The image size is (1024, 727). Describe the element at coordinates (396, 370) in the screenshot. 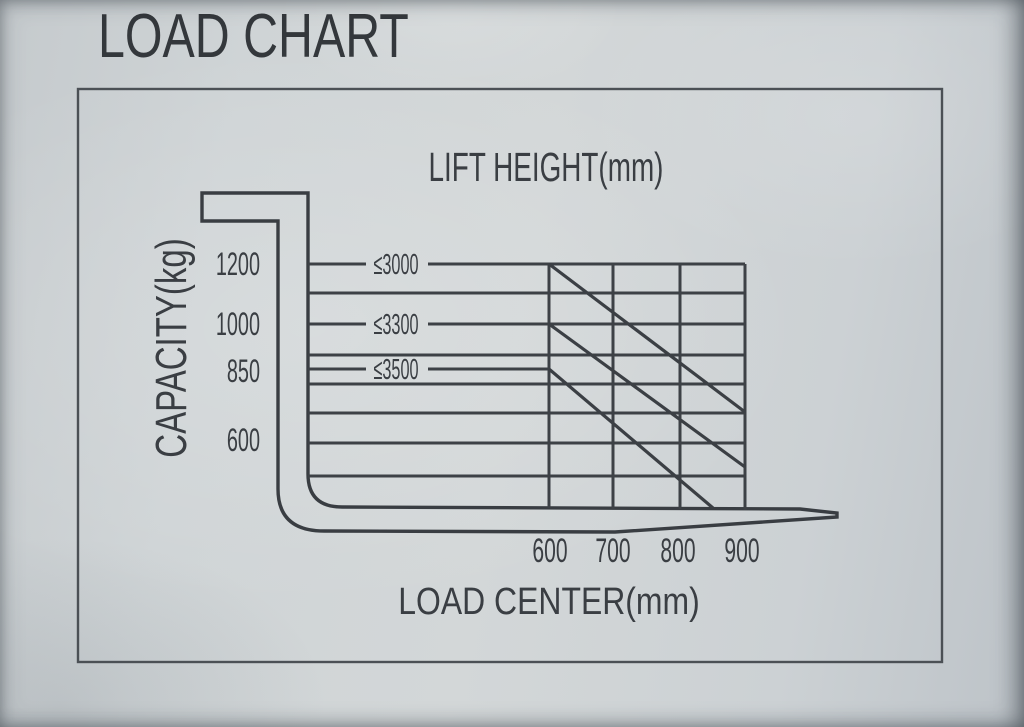

I see `curve-label-3500: ≤3500` at that location.